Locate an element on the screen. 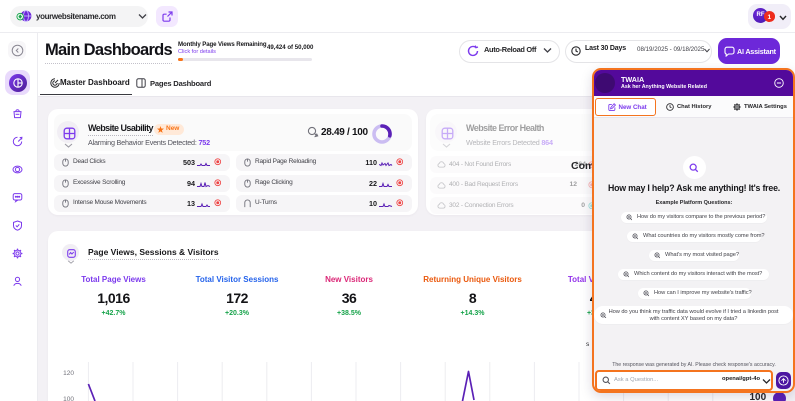  svg-text: 120 is located at coordinates (68, 373).